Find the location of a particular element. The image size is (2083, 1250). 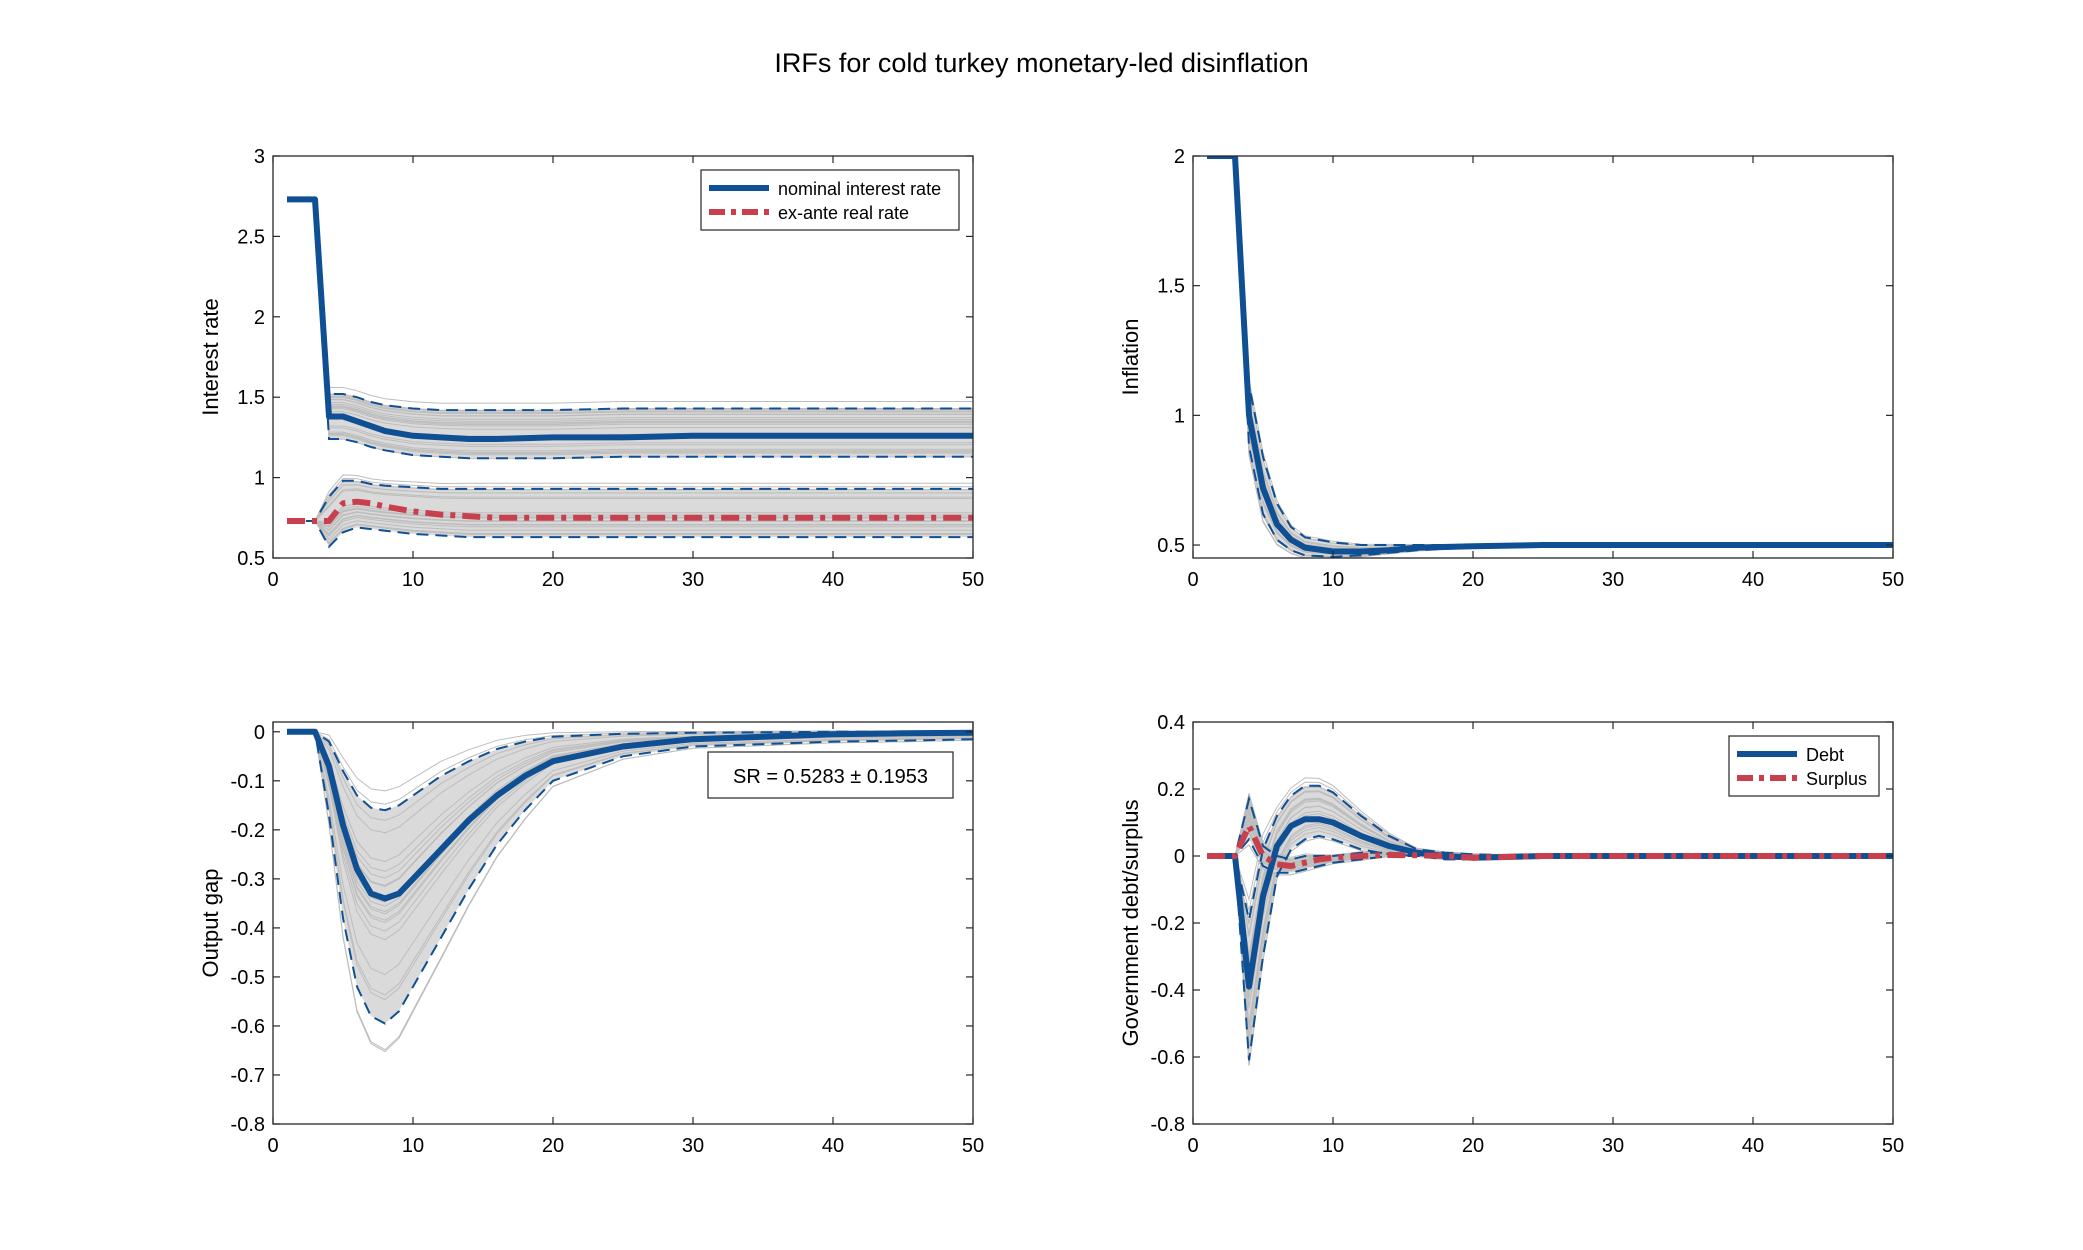

y-tick-label: 1.5 is located at coordinates (1171, 287).